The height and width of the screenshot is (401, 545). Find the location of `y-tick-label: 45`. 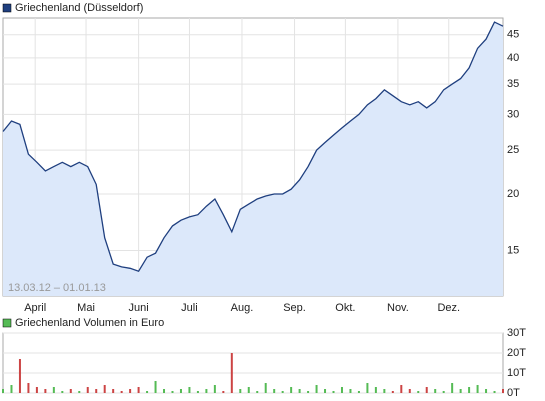

y-tick-label: 45 is located at coordinates (513, 35).